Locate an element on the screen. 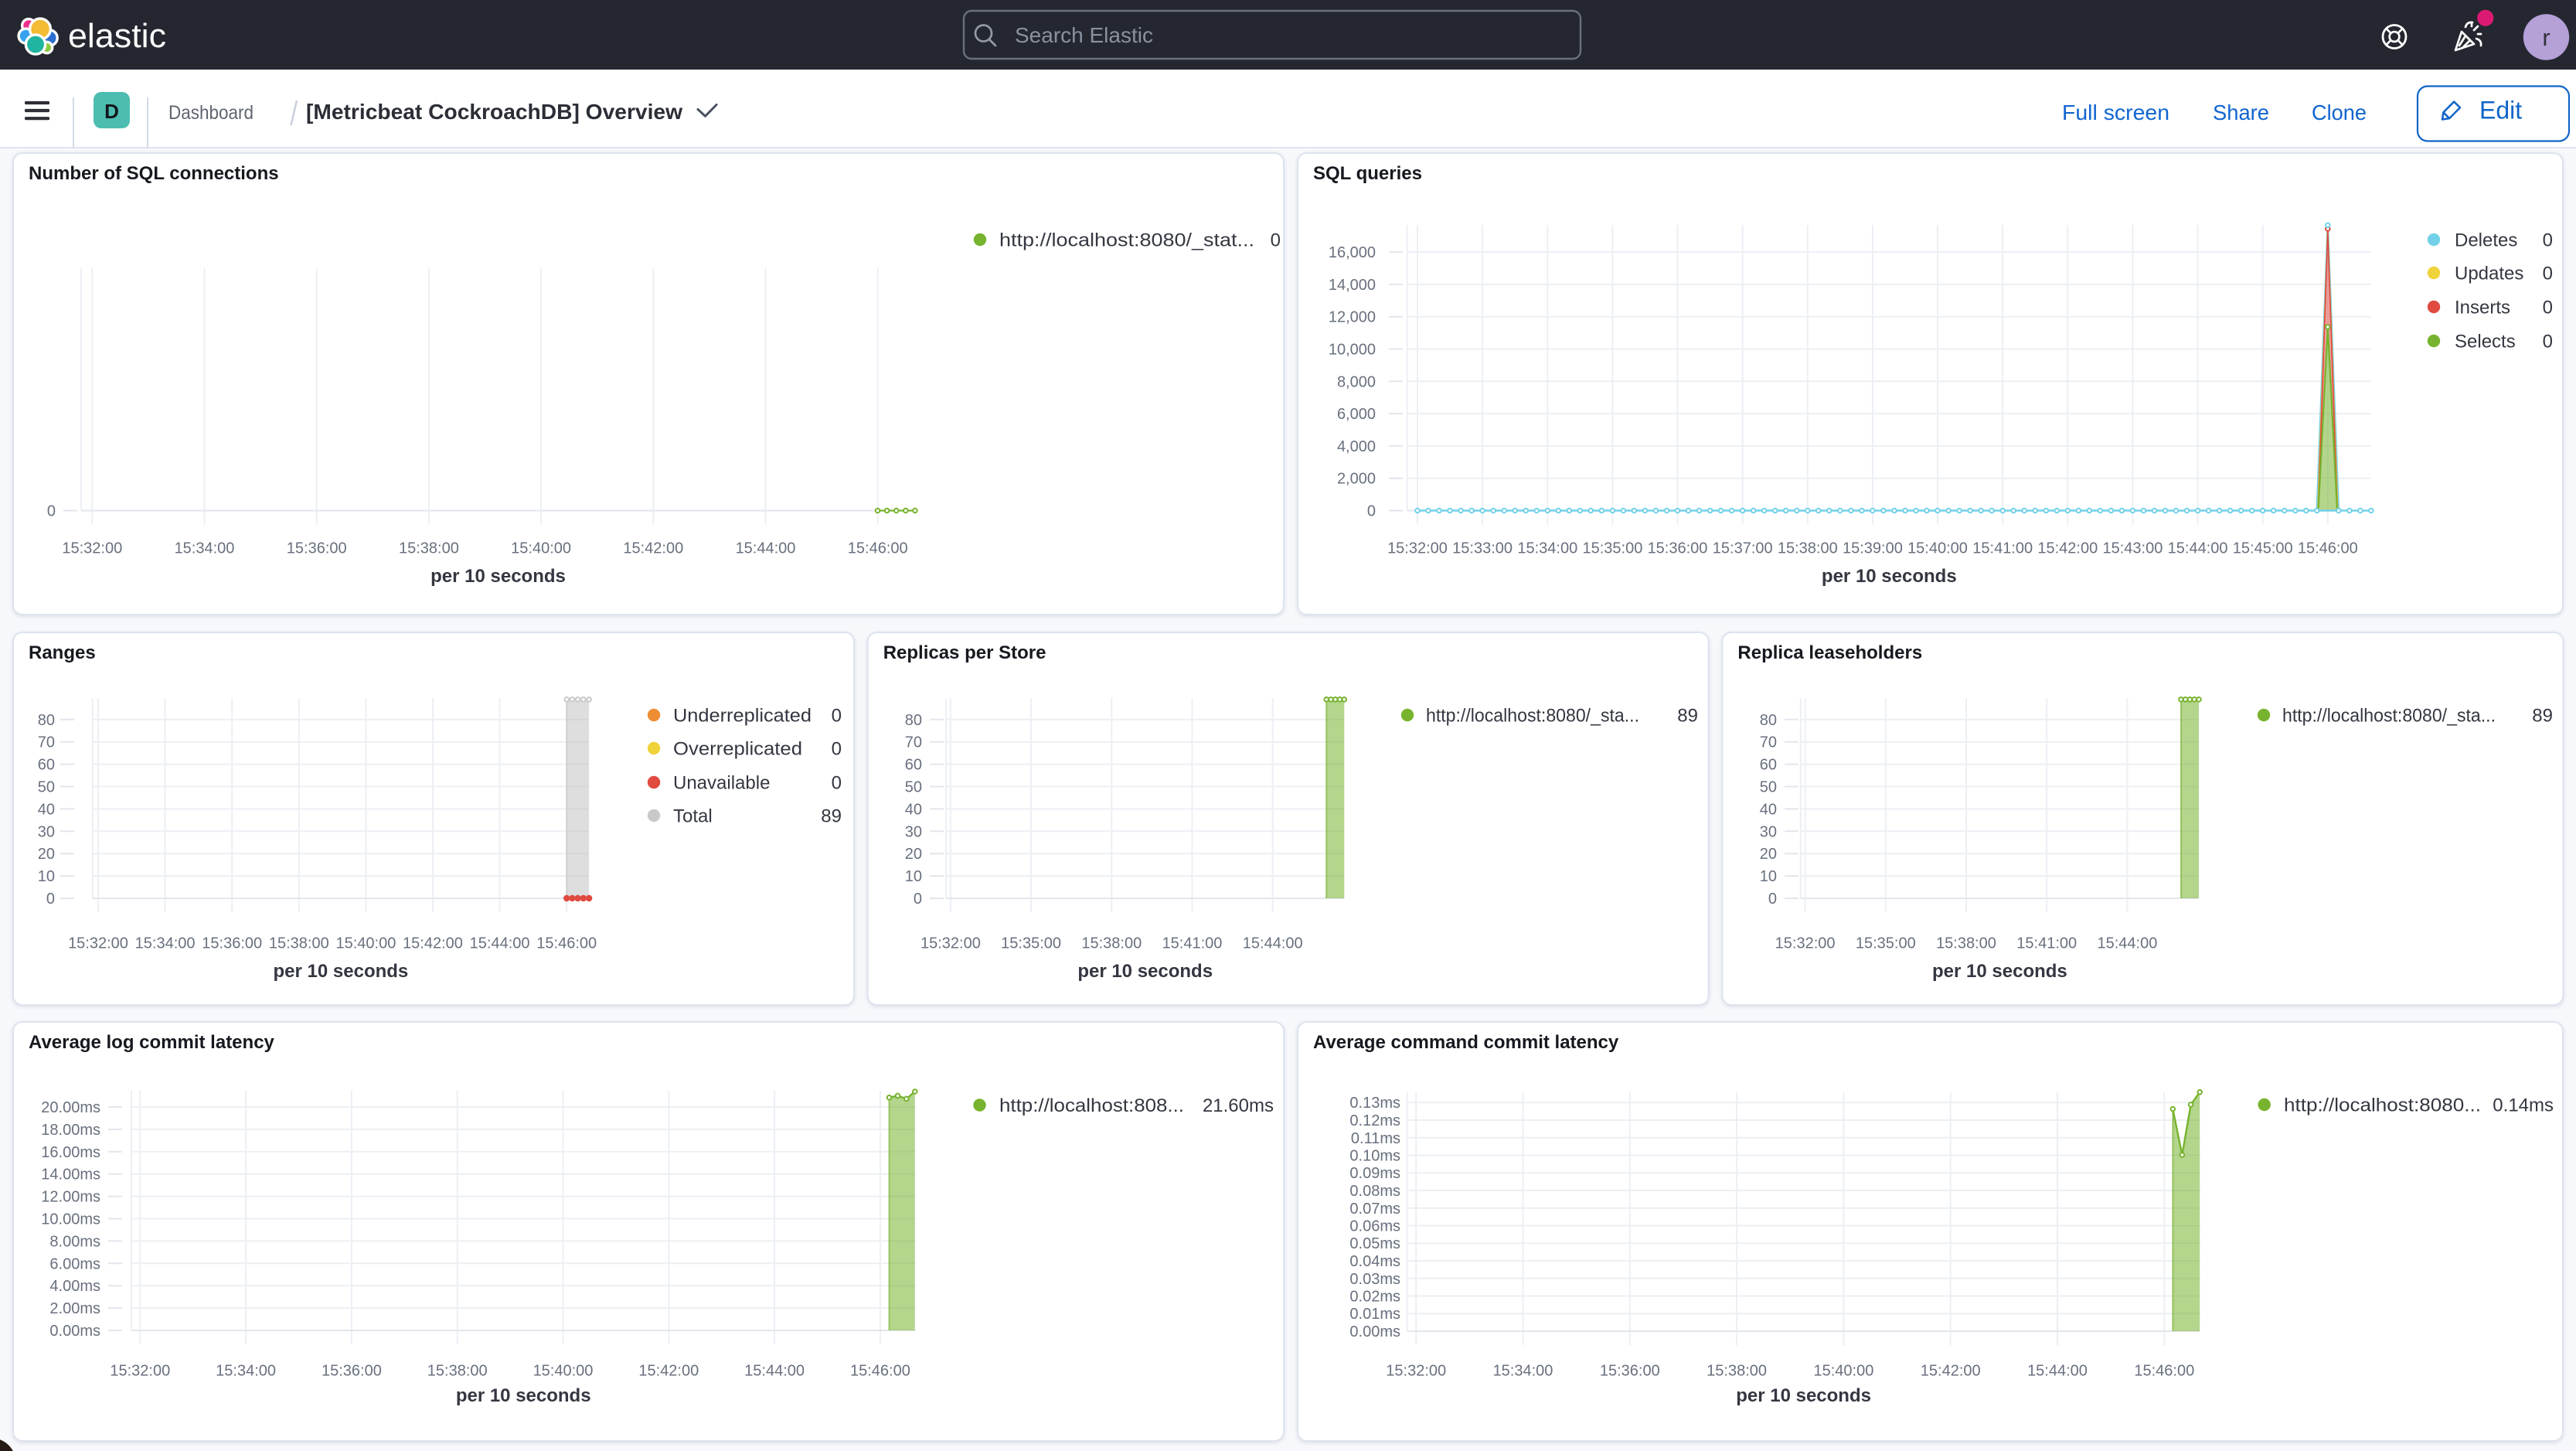 The width and height of the screenshot is (2576, 1451). svg-text: Selects is located at coordinates (2485, 342).